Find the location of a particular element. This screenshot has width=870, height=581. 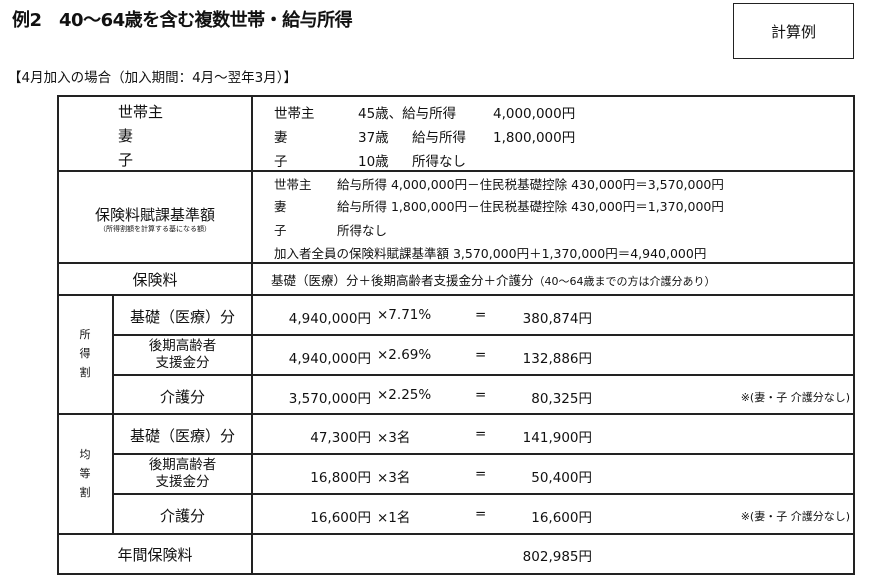

subtitle: 【4月加入の場合（加入期間：4月～翌年3月）】 is located at coordinates (153, 78).